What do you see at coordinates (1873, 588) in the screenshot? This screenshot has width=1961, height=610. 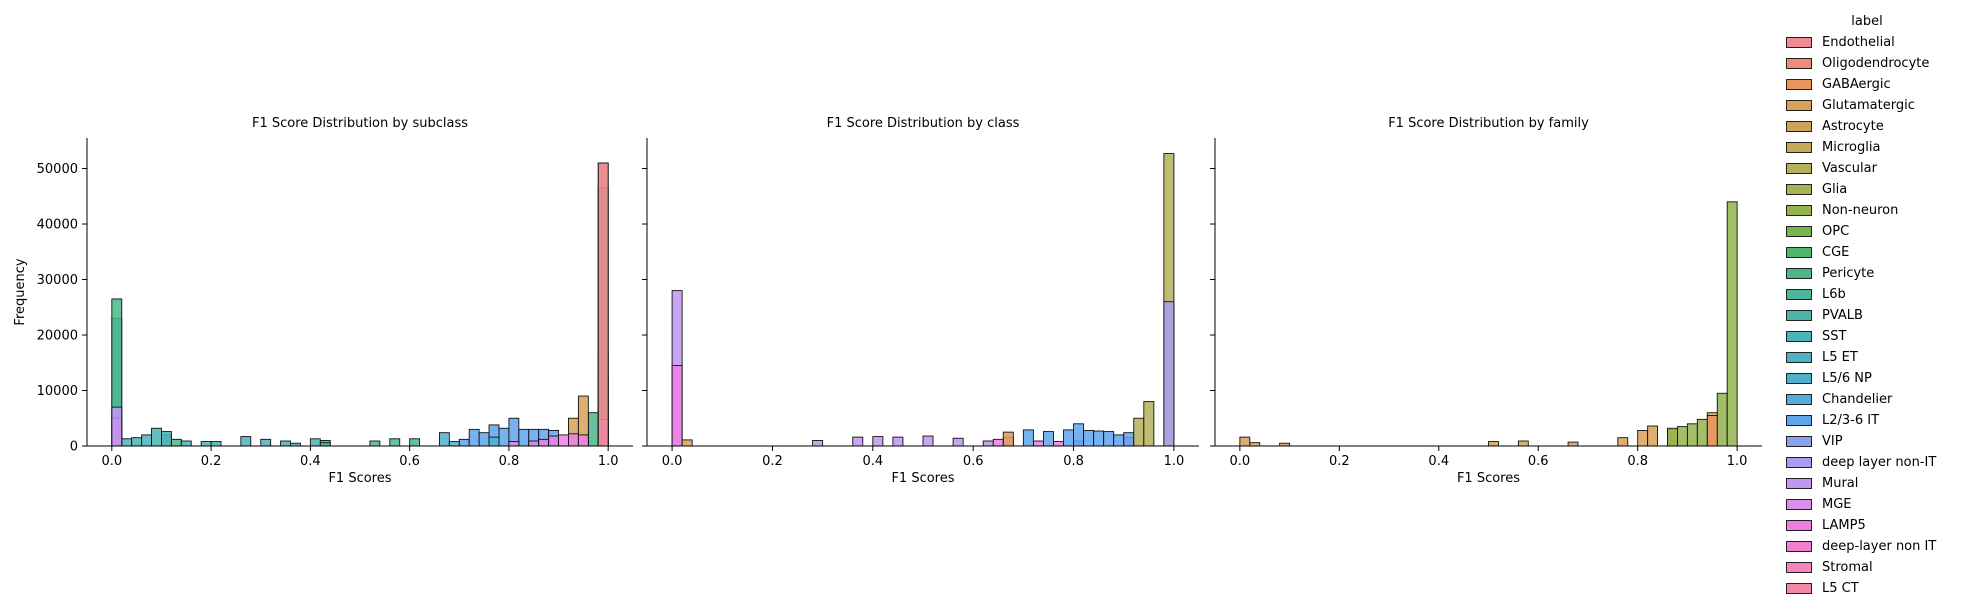 I see `legend-item: L5 CT` at bounding box center [1873, 588].